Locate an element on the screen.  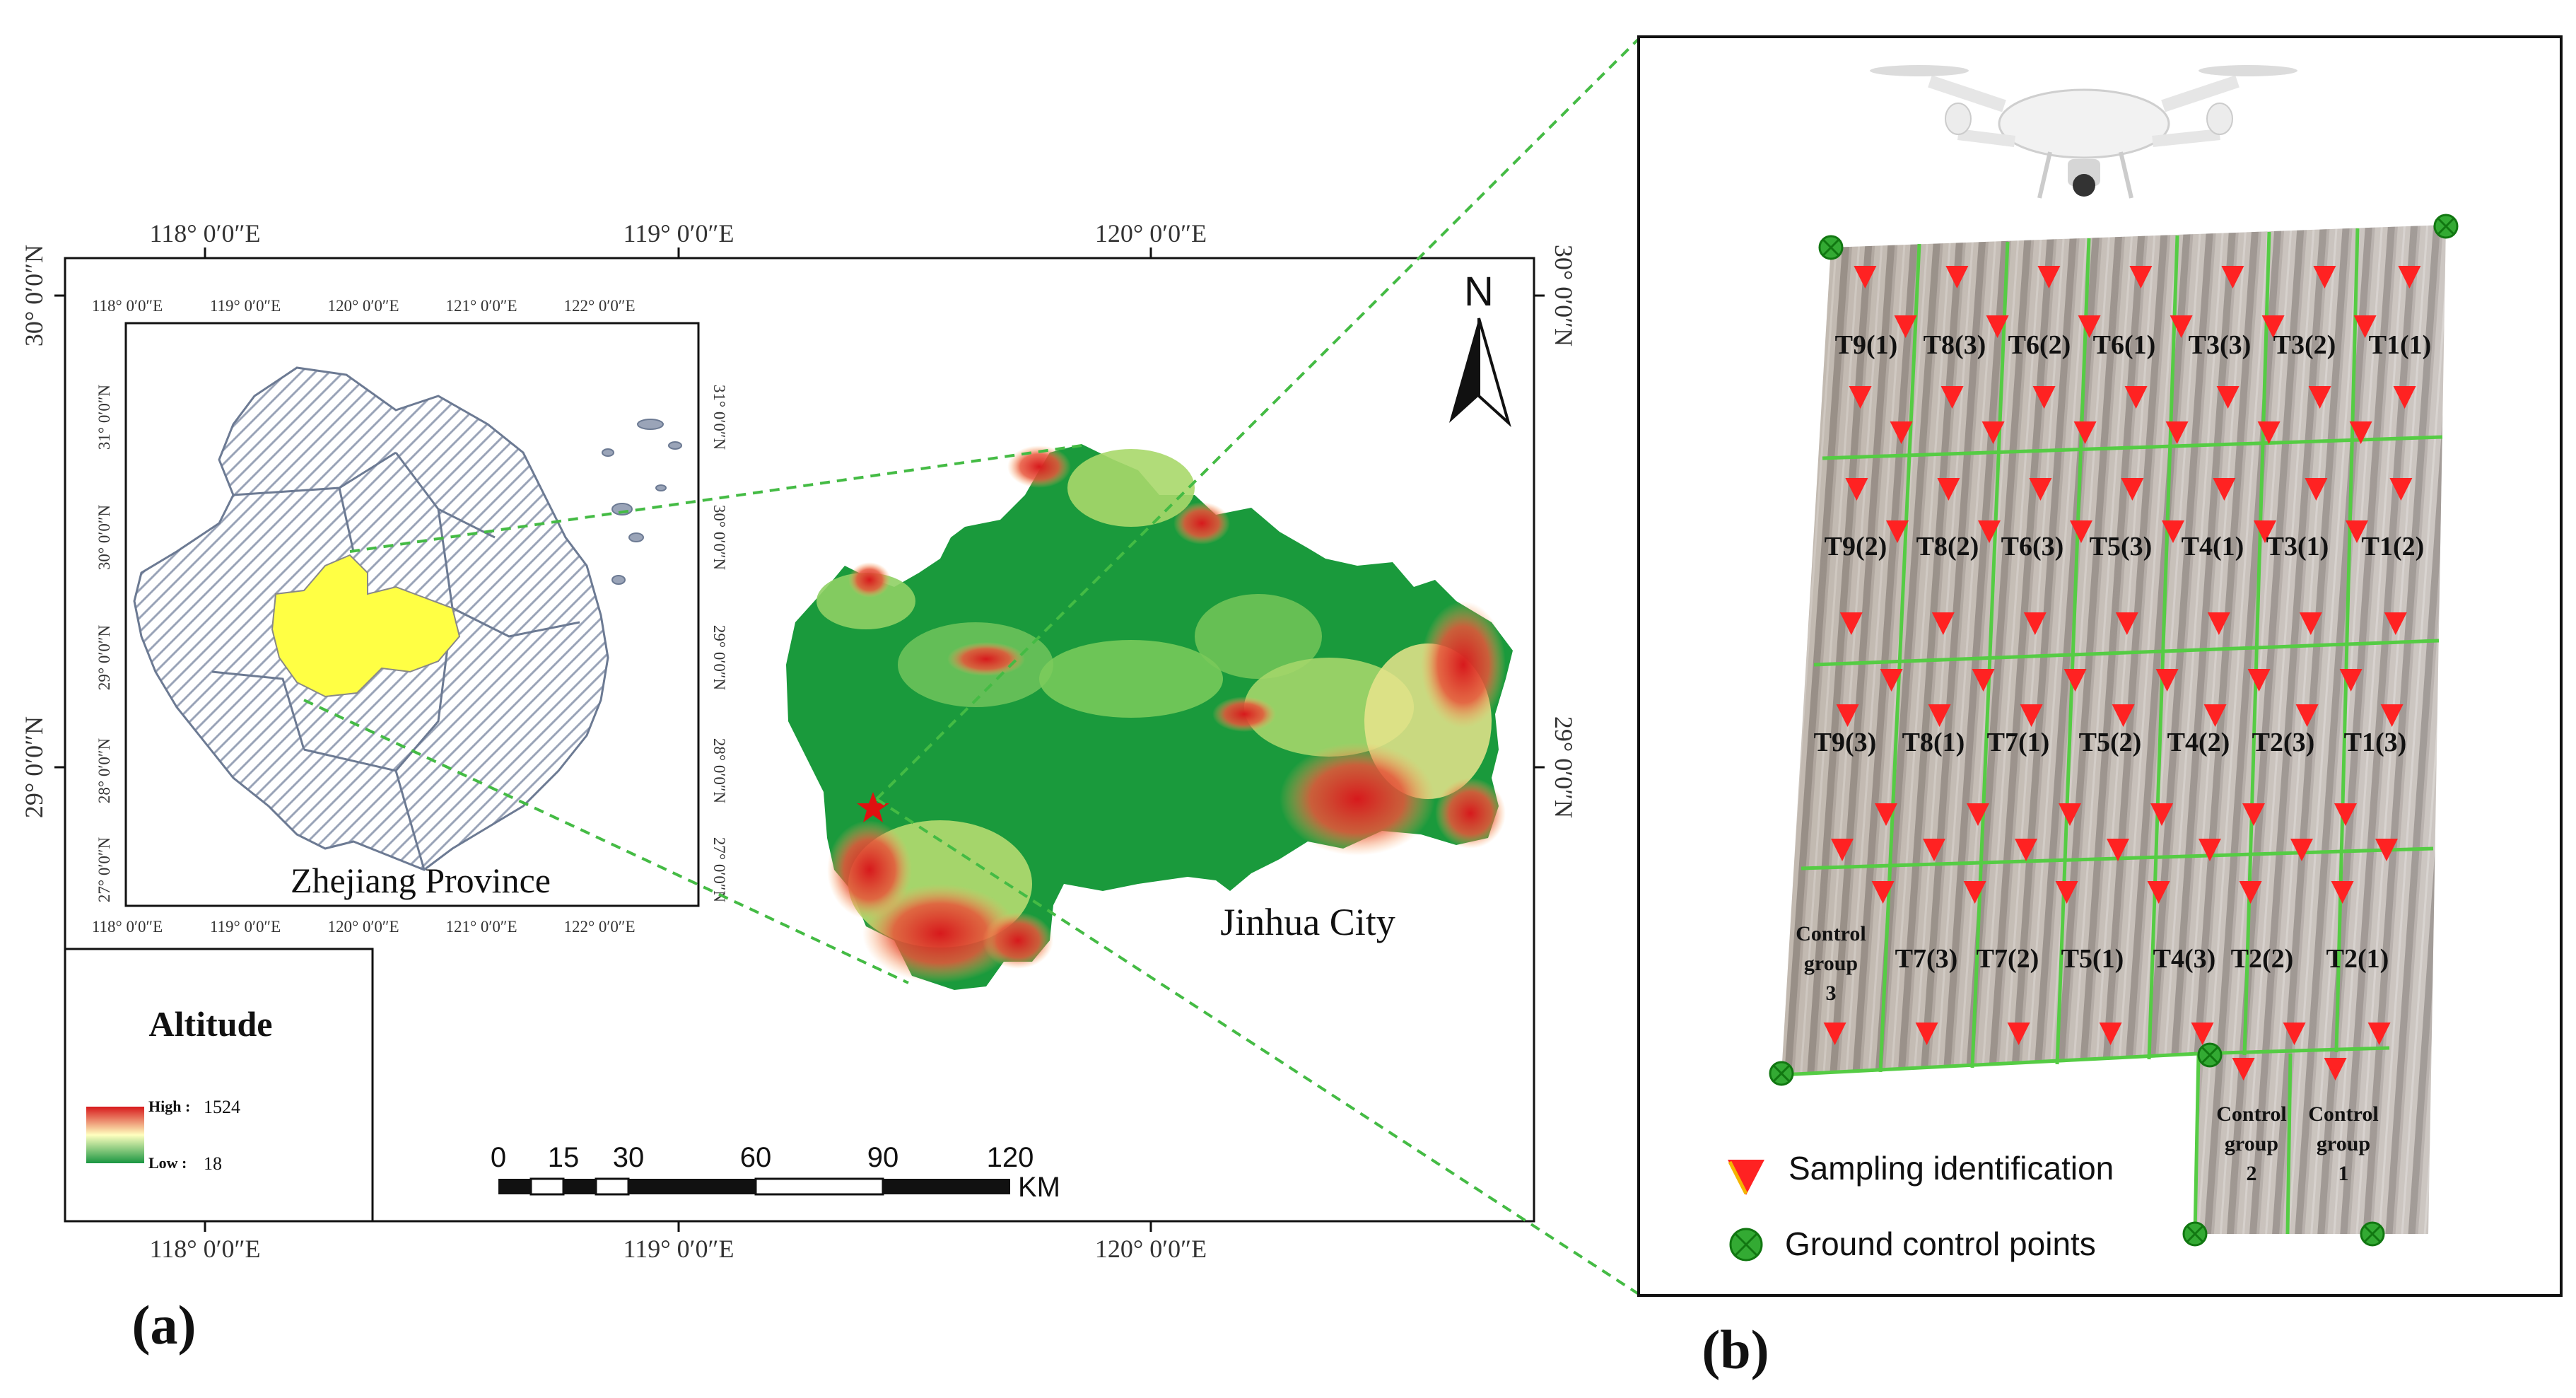
inset-right-lat-2: 30° 0′0″N is located at coordinates (719, 538).